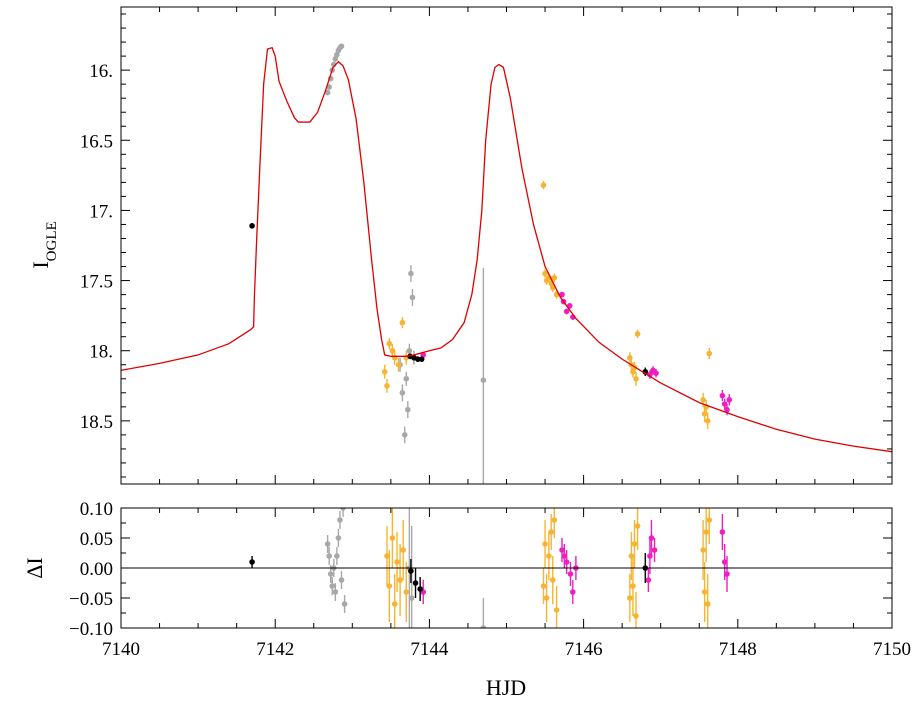 The width and height of the screenshot is (920, 705). What do you see at coordinates (96, 282) in the screenshot?
I see `light-curve-ytick-label: 17.5` at bounding box center [96, 282].